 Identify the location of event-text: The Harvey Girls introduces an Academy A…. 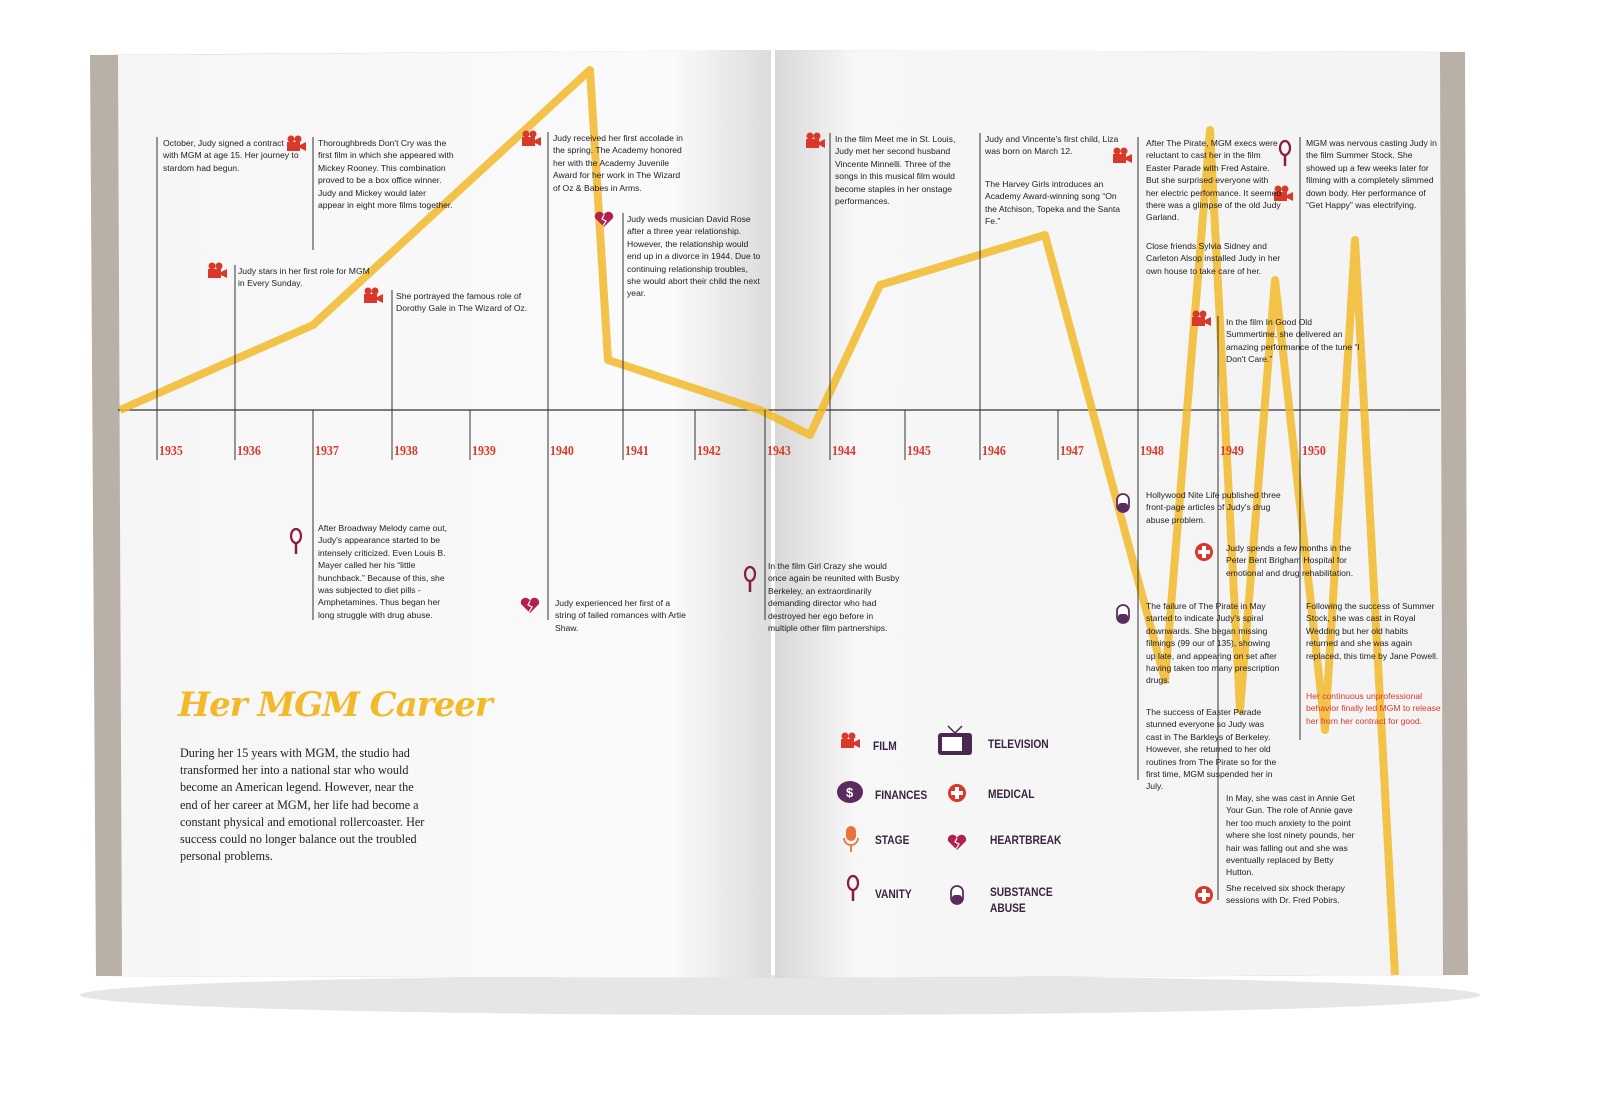
(1053, 203).